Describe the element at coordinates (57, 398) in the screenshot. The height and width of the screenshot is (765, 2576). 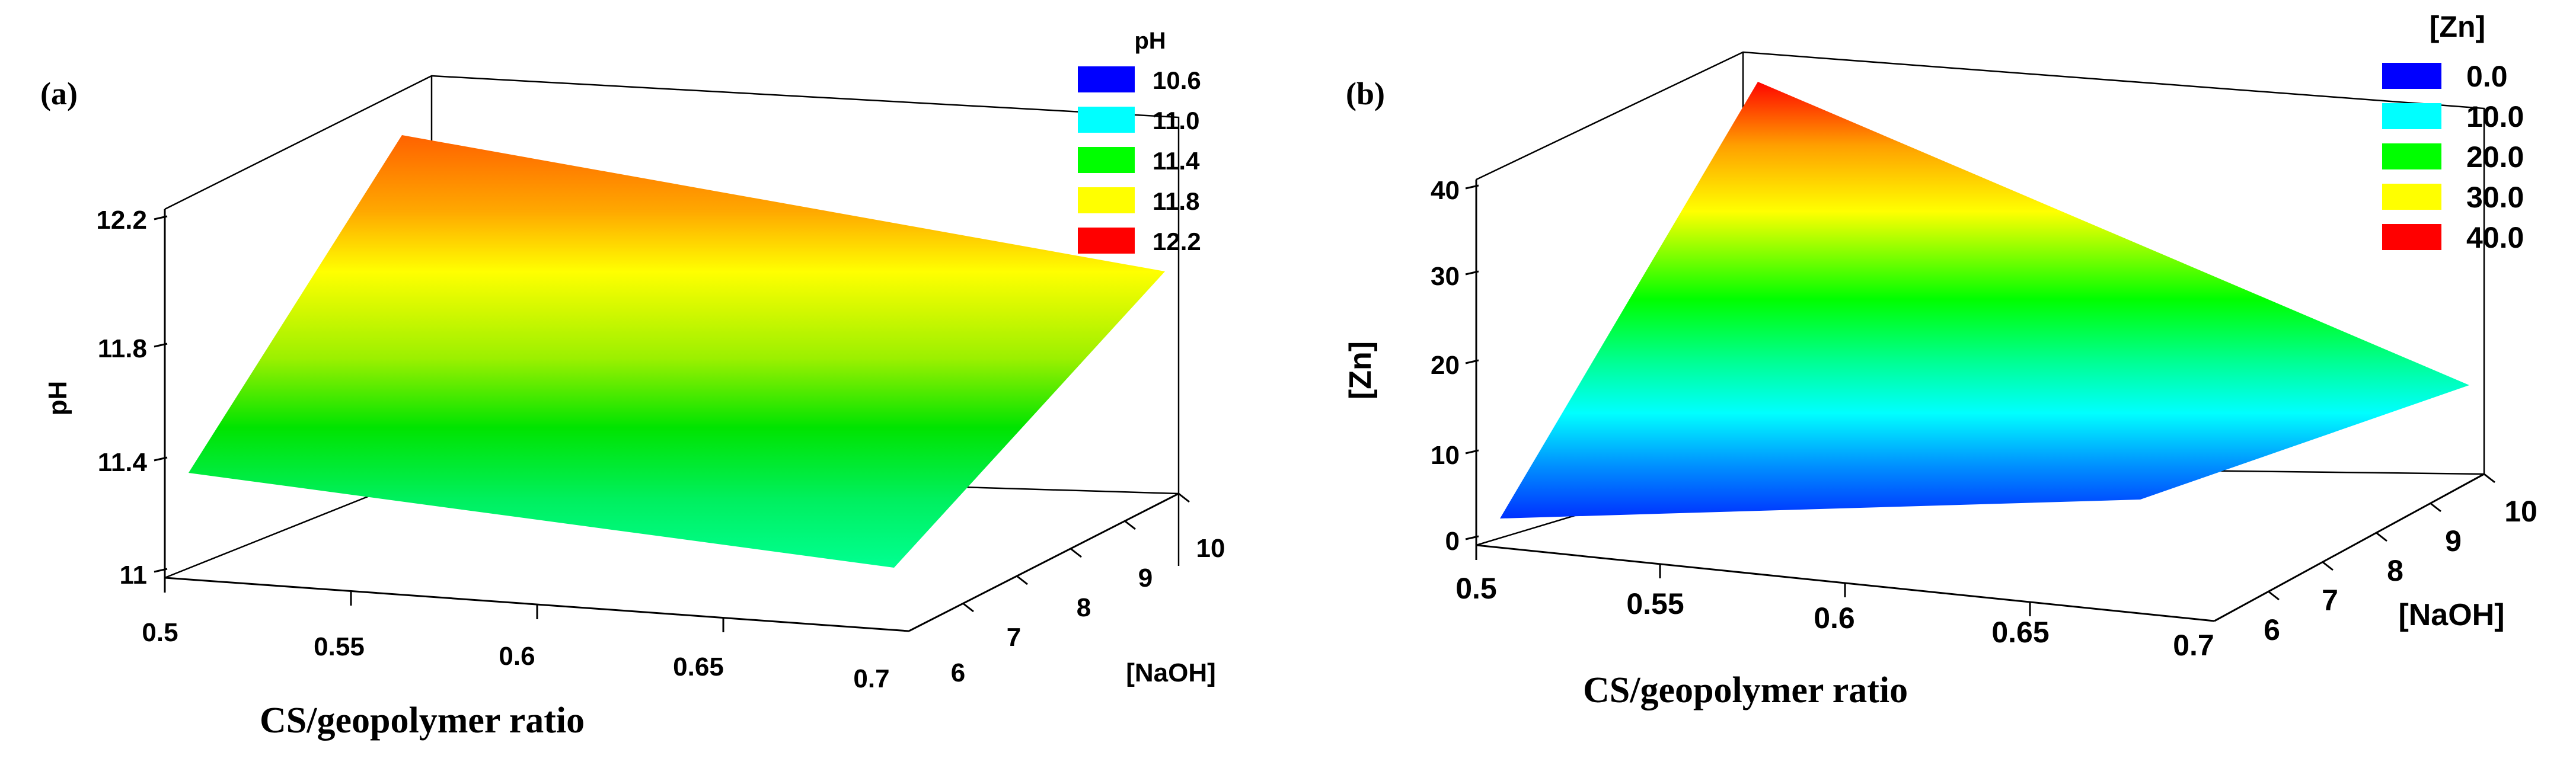
I see `panel-a-z-axis-label: pH` at that location.